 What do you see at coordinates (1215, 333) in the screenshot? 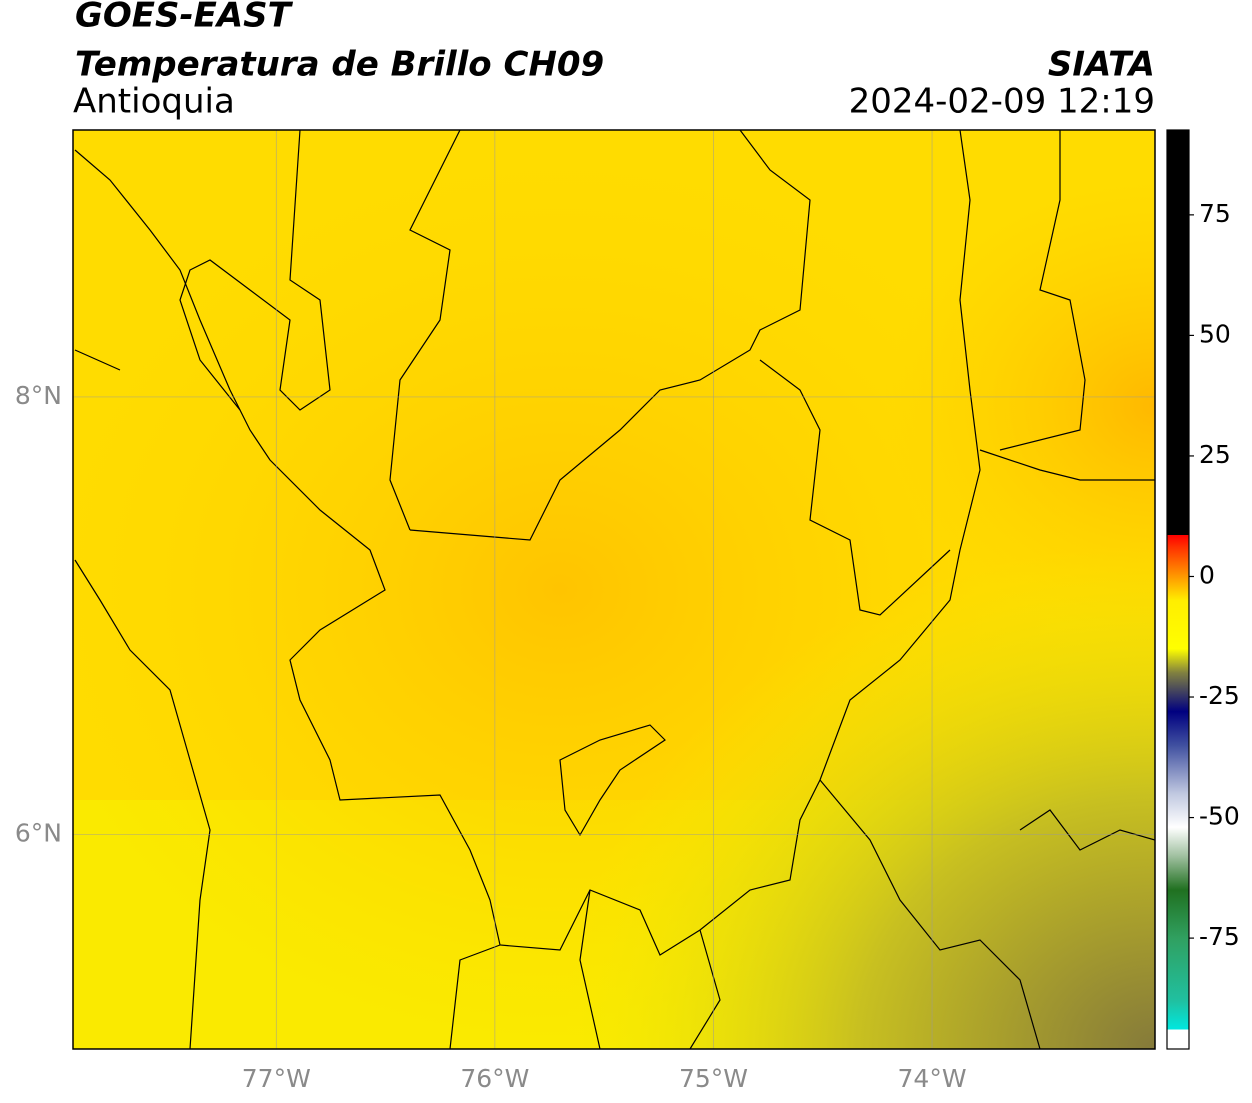
I see `colorbar-tick-label: 50` at bounding box center [1215, 333].